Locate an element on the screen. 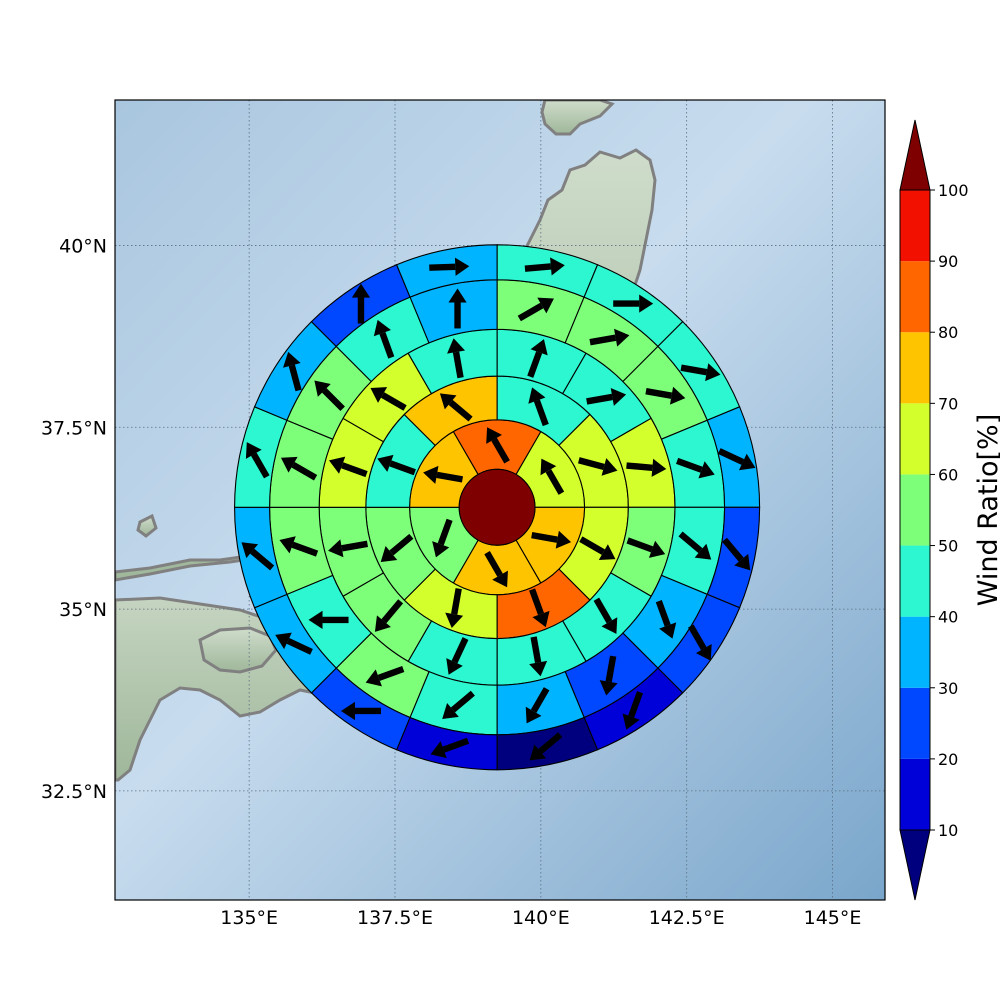 This screenshot has width=1000, height=1000. lat-tick-label: 35°N is located at coordinates (83, 610).